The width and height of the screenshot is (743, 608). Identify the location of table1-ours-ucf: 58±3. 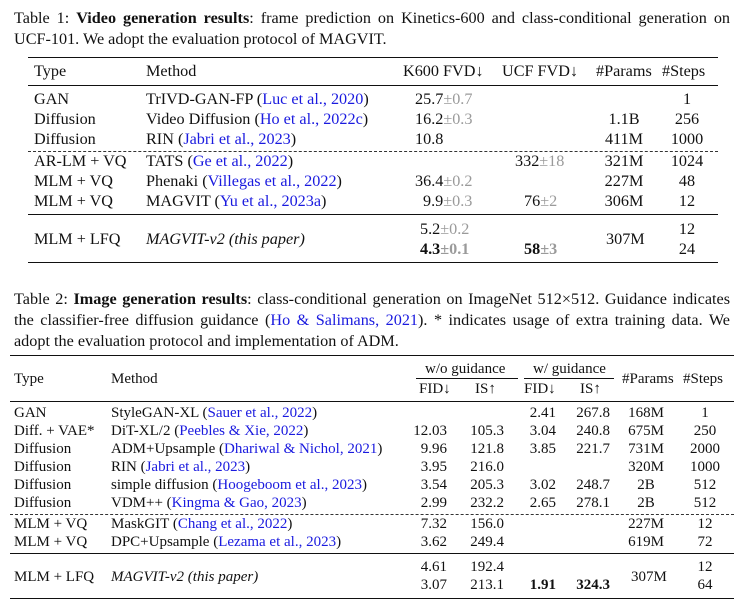
(540, 249).